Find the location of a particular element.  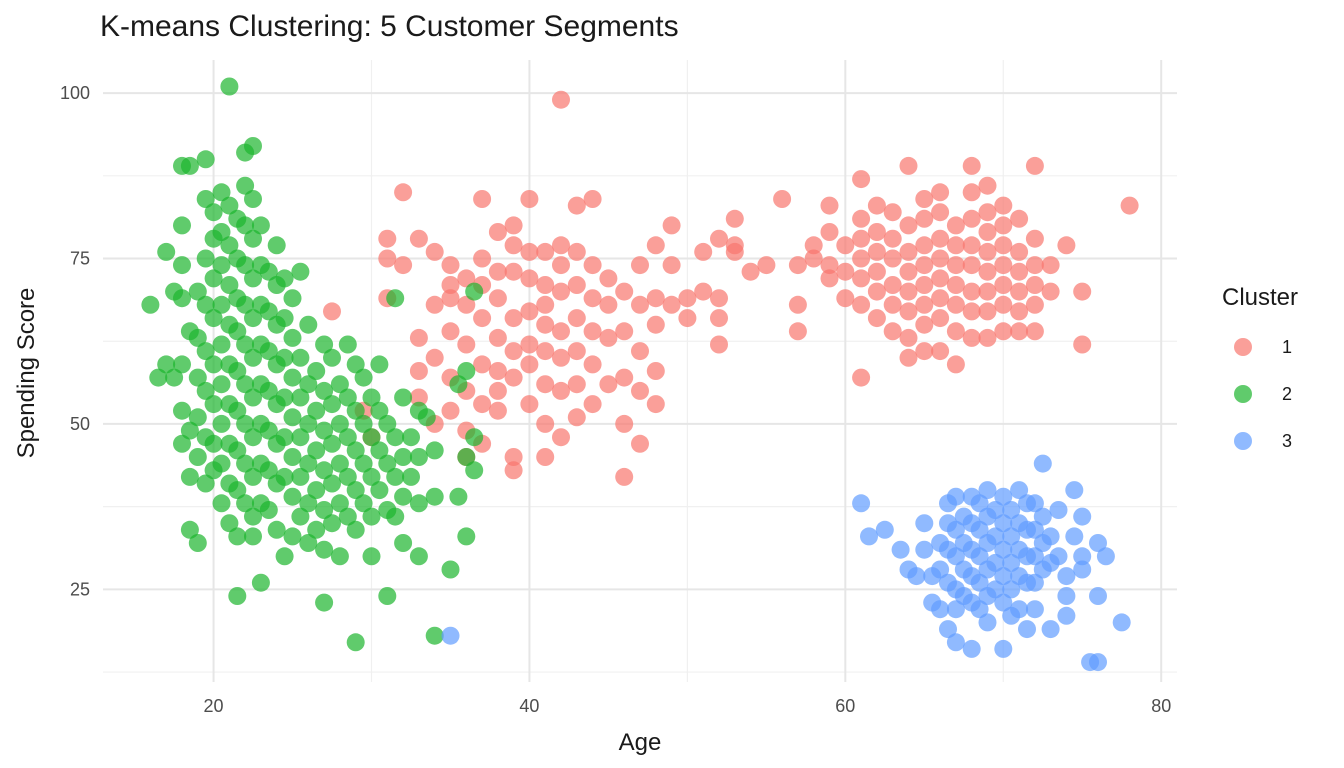

legend-title: Cluster is located at coordinates (1260, 297).